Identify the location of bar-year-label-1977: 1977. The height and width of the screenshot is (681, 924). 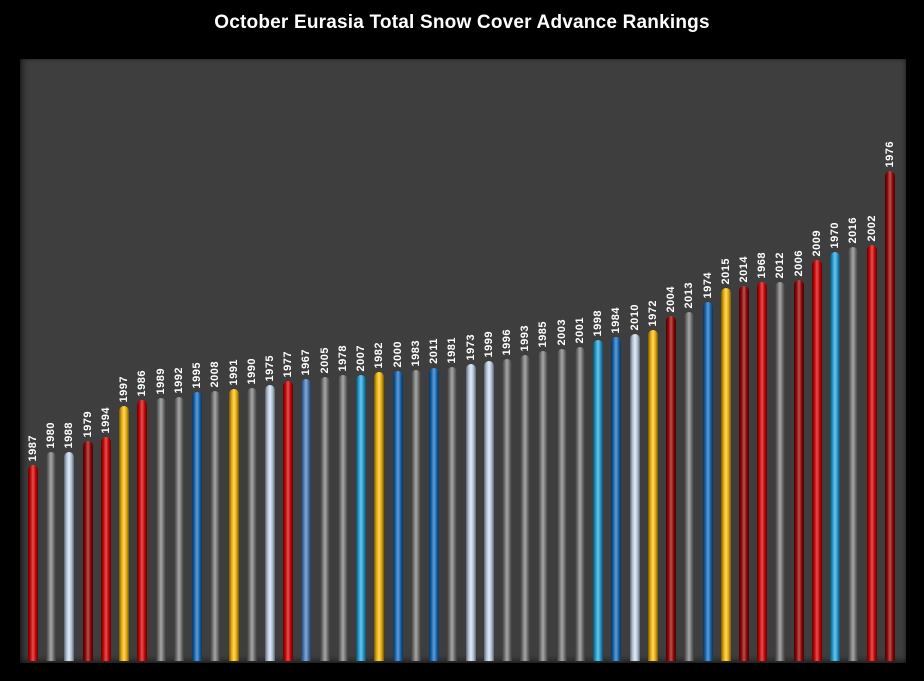
(288, 363).